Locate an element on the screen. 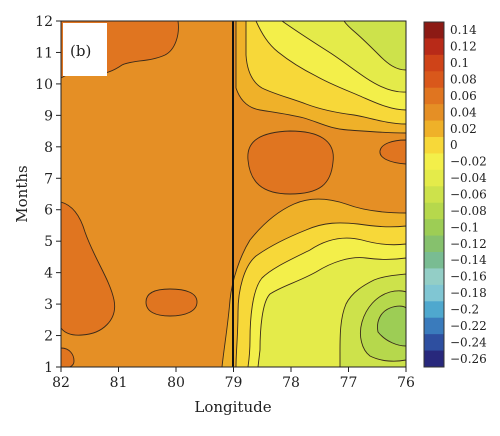  x-tick-label: 79 is located at coordinates (234, 383).